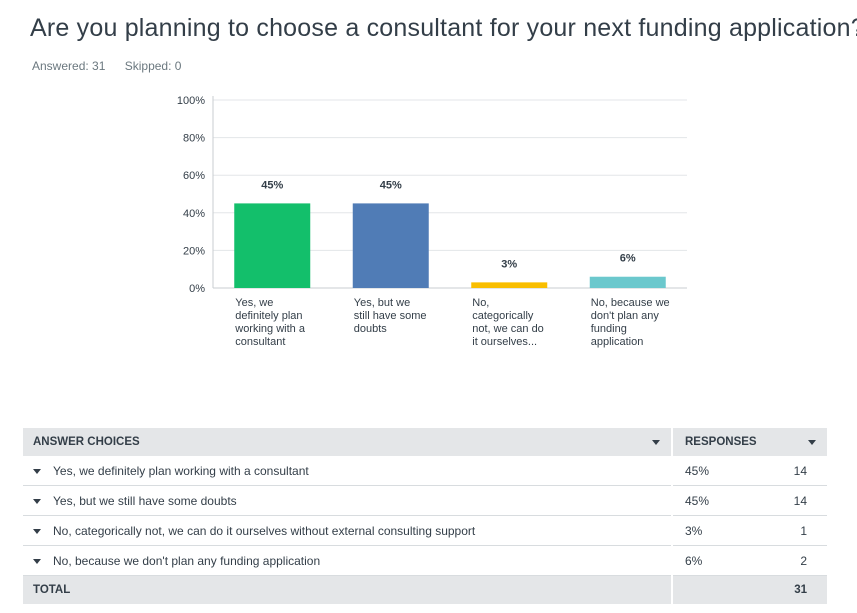 This screenshot has width=857, height=613. Describe the element at coordinates (197, 289) in the screenshot. I see `y-tick-label: 0%` at that location.